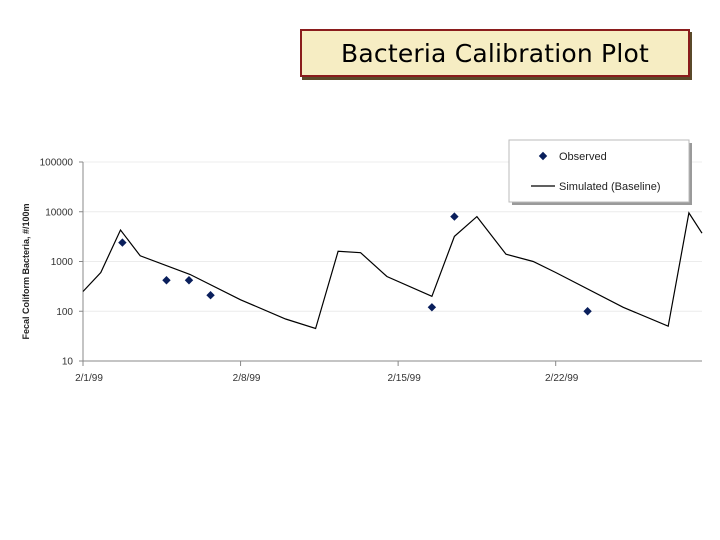 Image resolution: width=720 pixels, height=540 pixels. I want to click on y-tick-label: 100, so click(64, 312).